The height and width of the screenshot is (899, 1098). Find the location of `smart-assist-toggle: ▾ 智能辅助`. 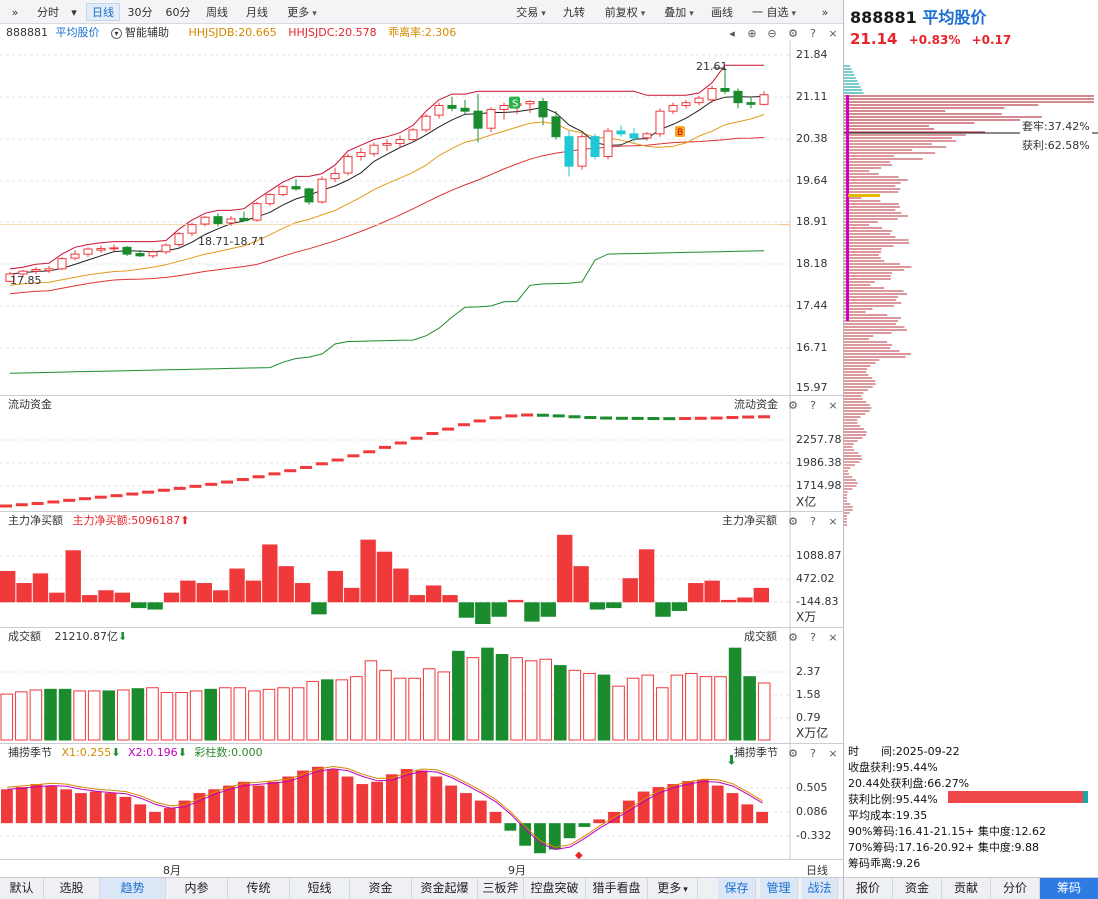

smart-assist-toggle: ▾ 智能辅助 is located at coordinates (144, 32).